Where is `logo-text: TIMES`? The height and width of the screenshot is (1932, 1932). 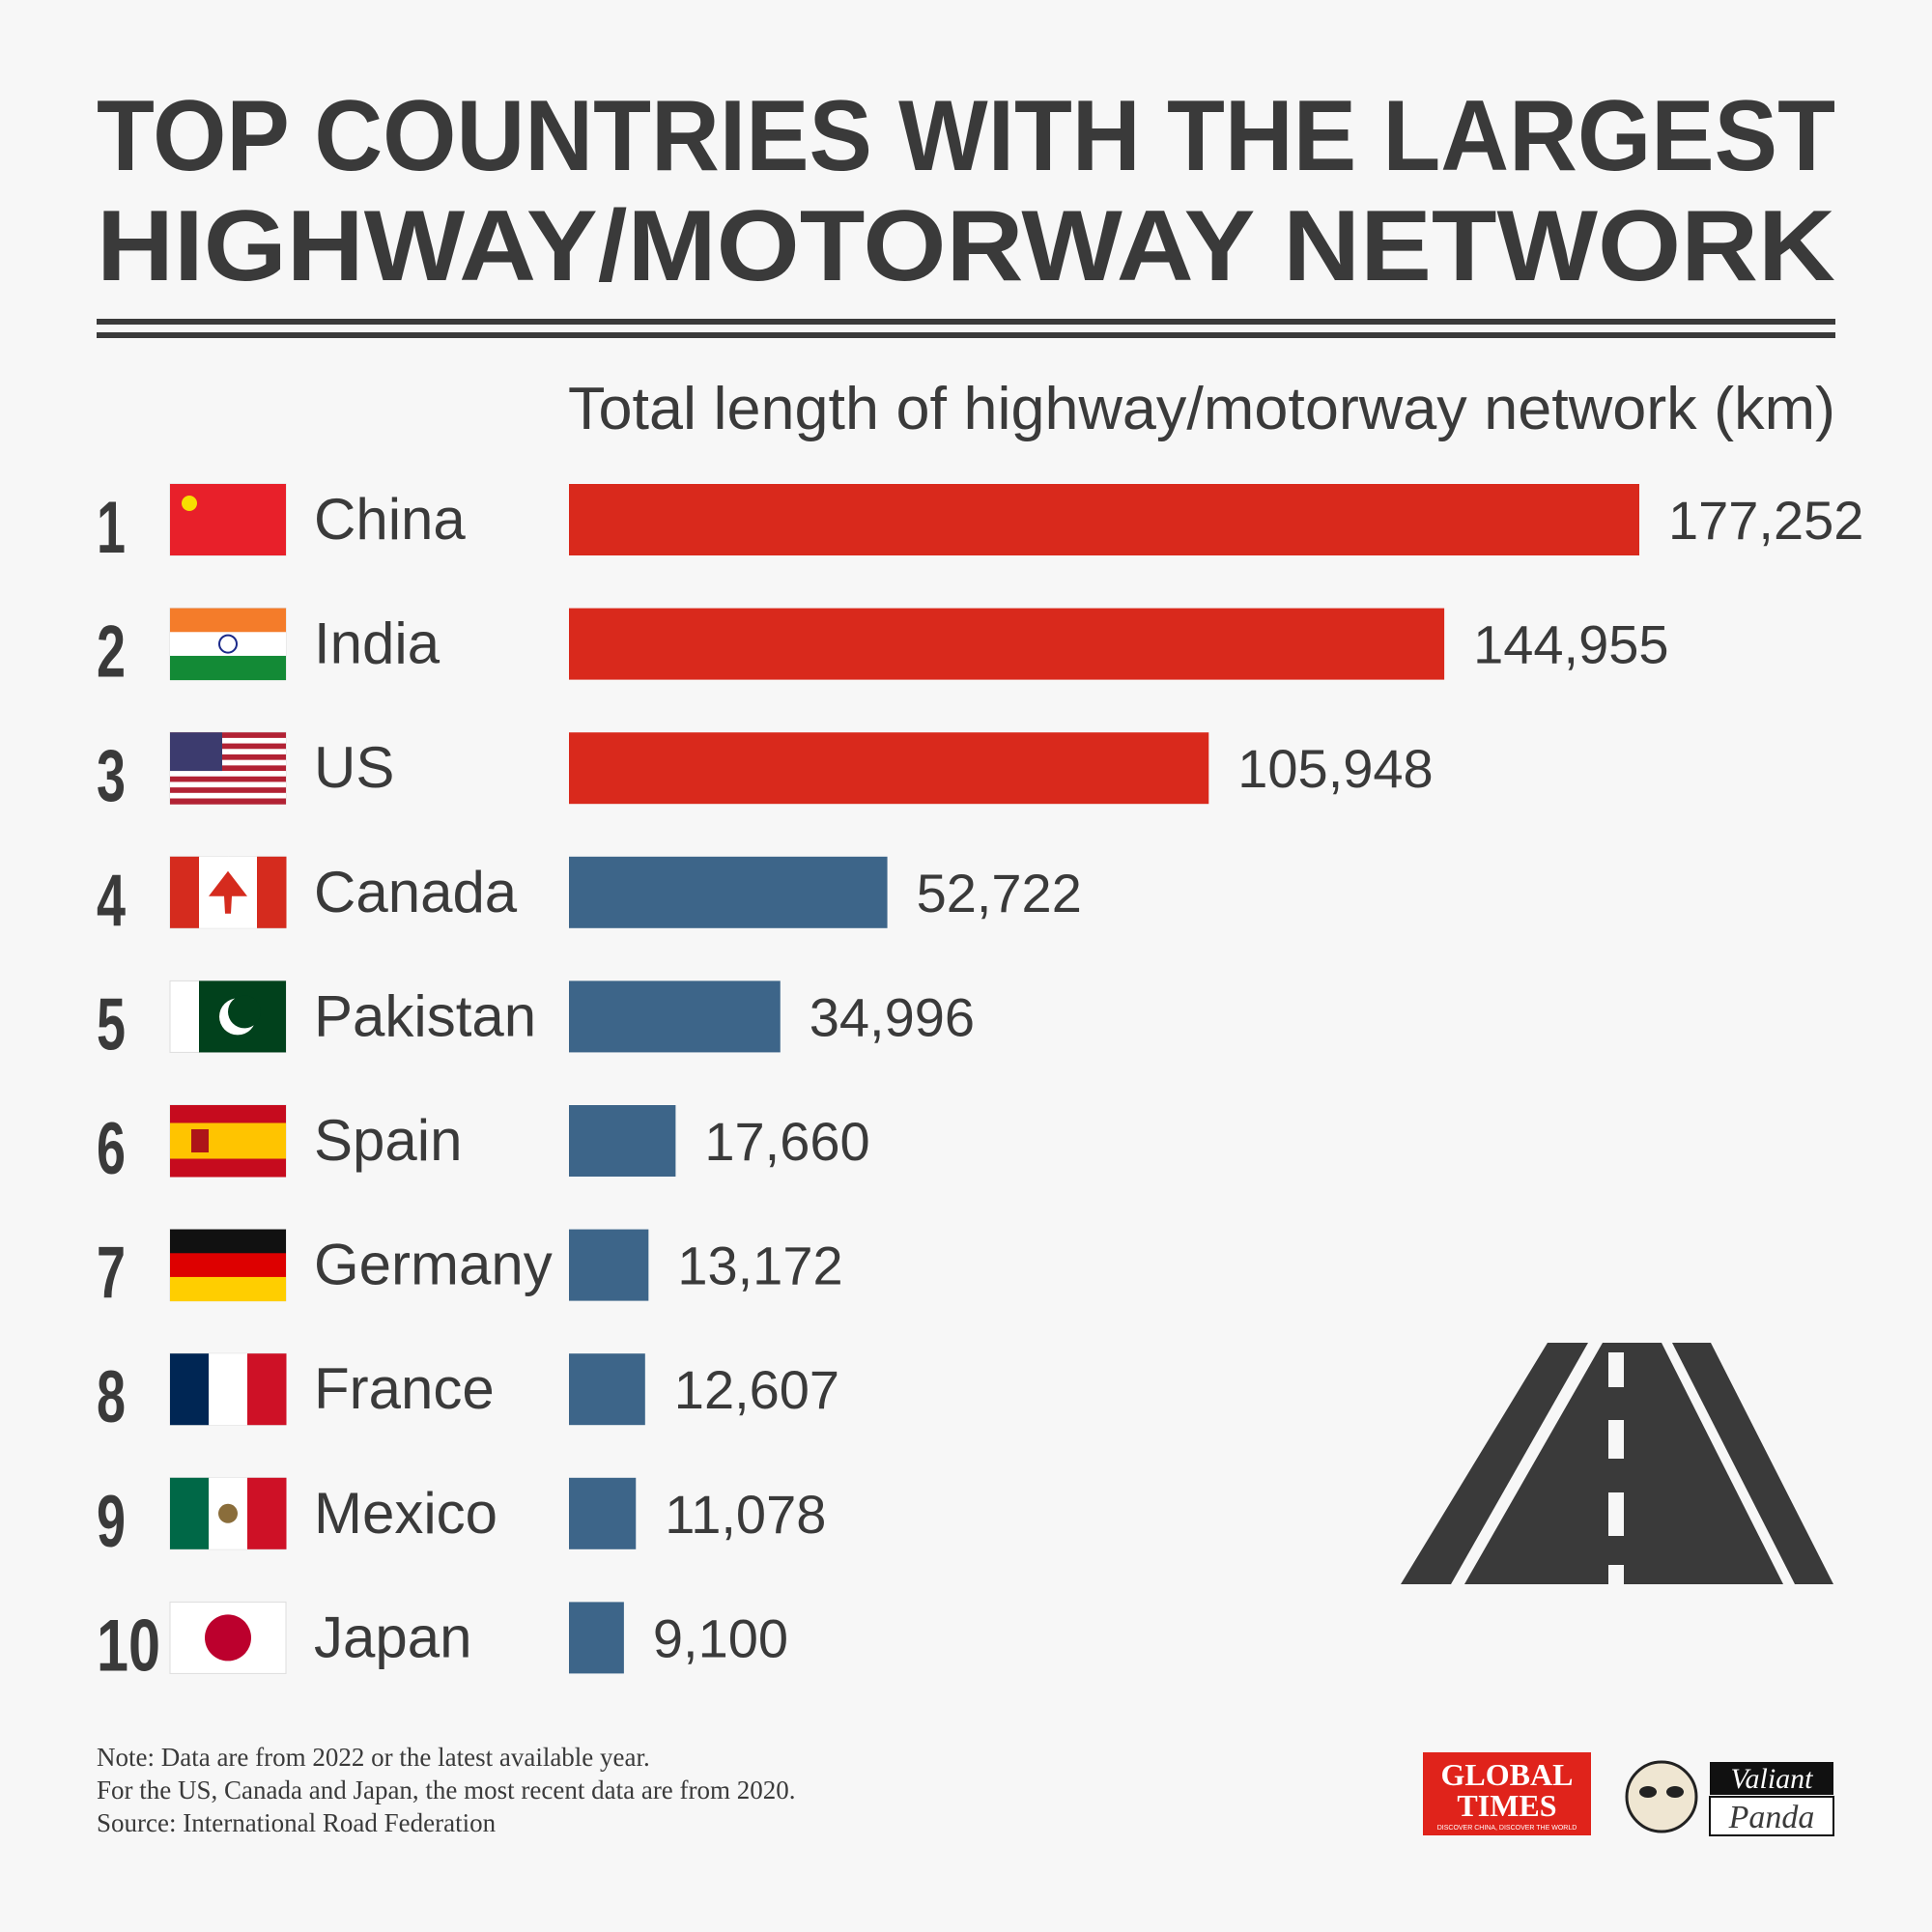 logo-text: TIMES is located at coordinates (1506, 1805).